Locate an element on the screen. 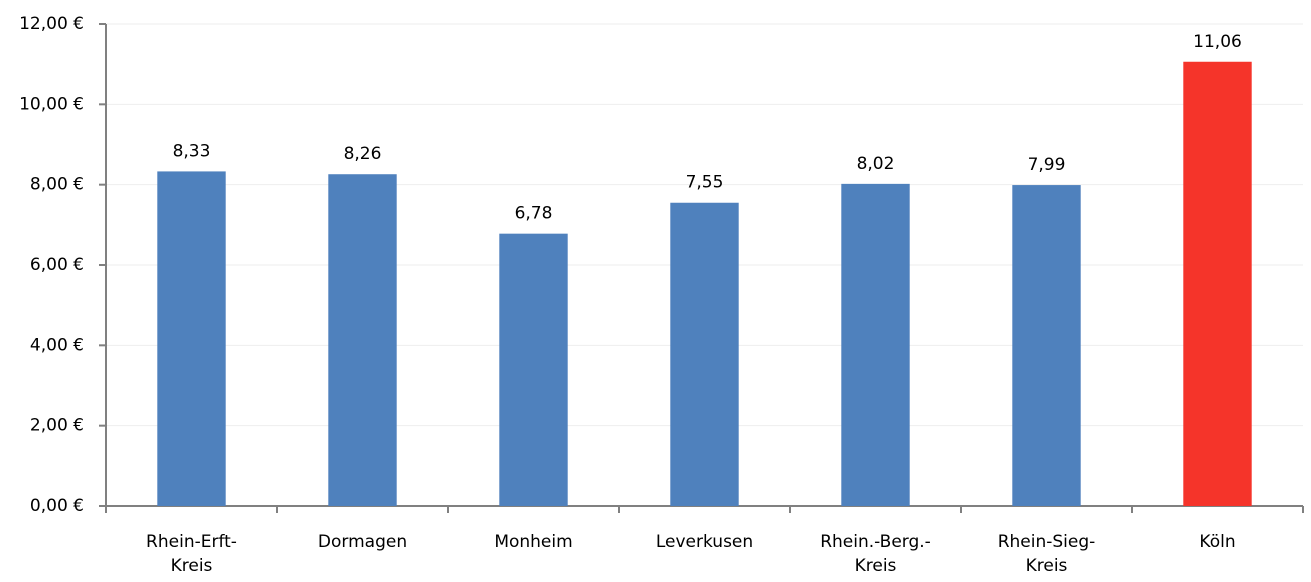  x-tick-label: Monheim is located at coordinates (533, 542).